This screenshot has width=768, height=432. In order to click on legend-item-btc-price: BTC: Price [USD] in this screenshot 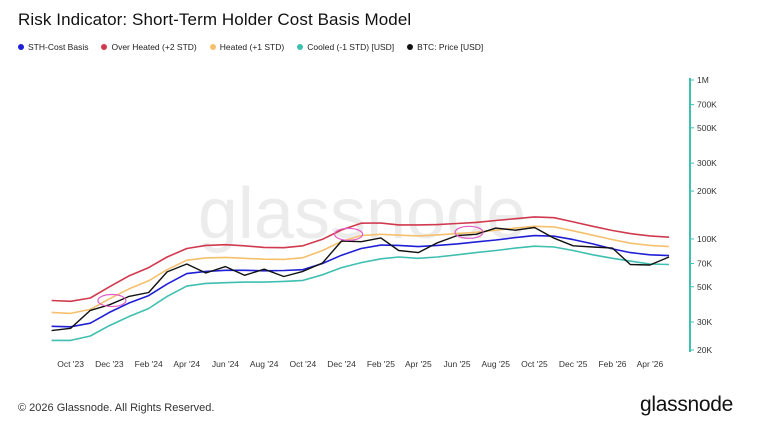, I will do `click(445, 47)`.